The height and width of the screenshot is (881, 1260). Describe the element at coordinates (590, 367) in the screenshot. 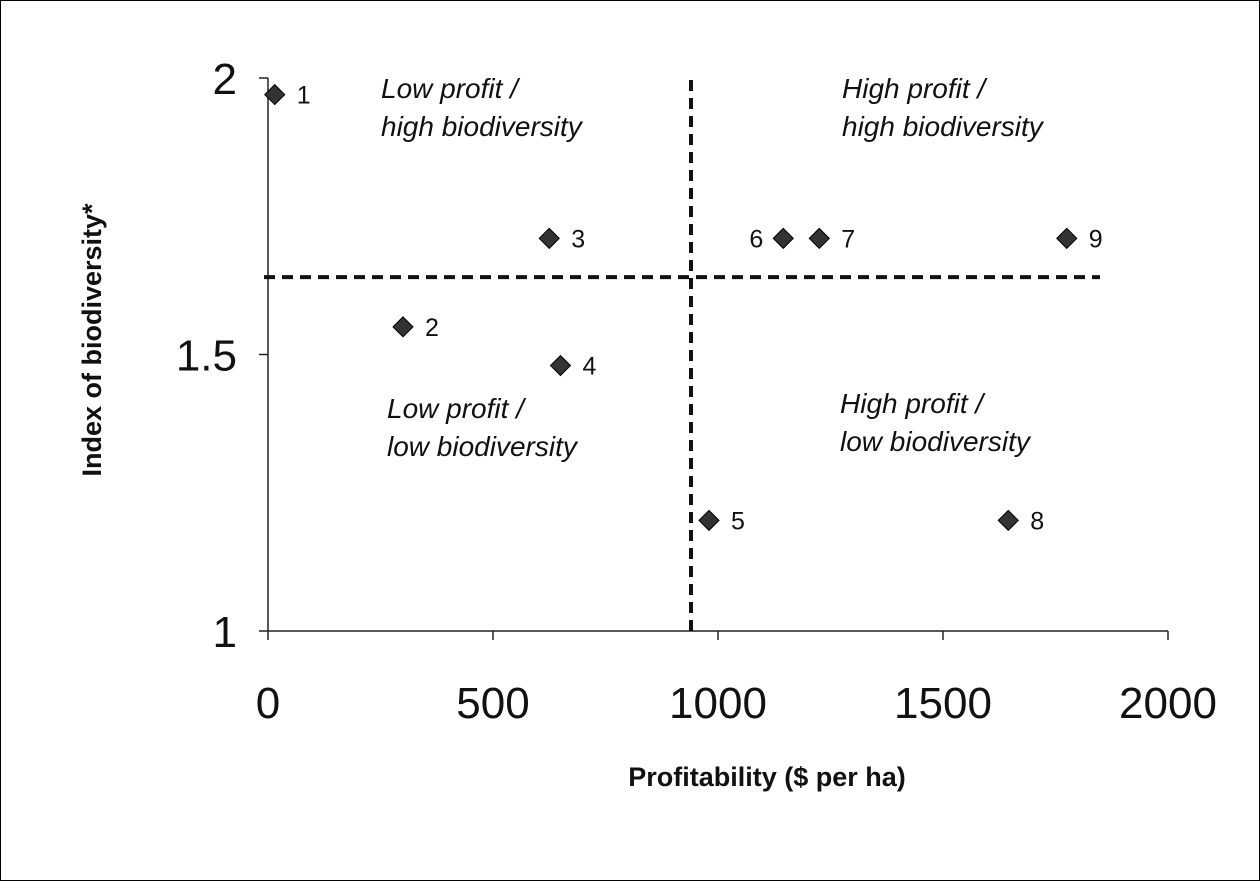

I see `data-point-label: 4` at that location.